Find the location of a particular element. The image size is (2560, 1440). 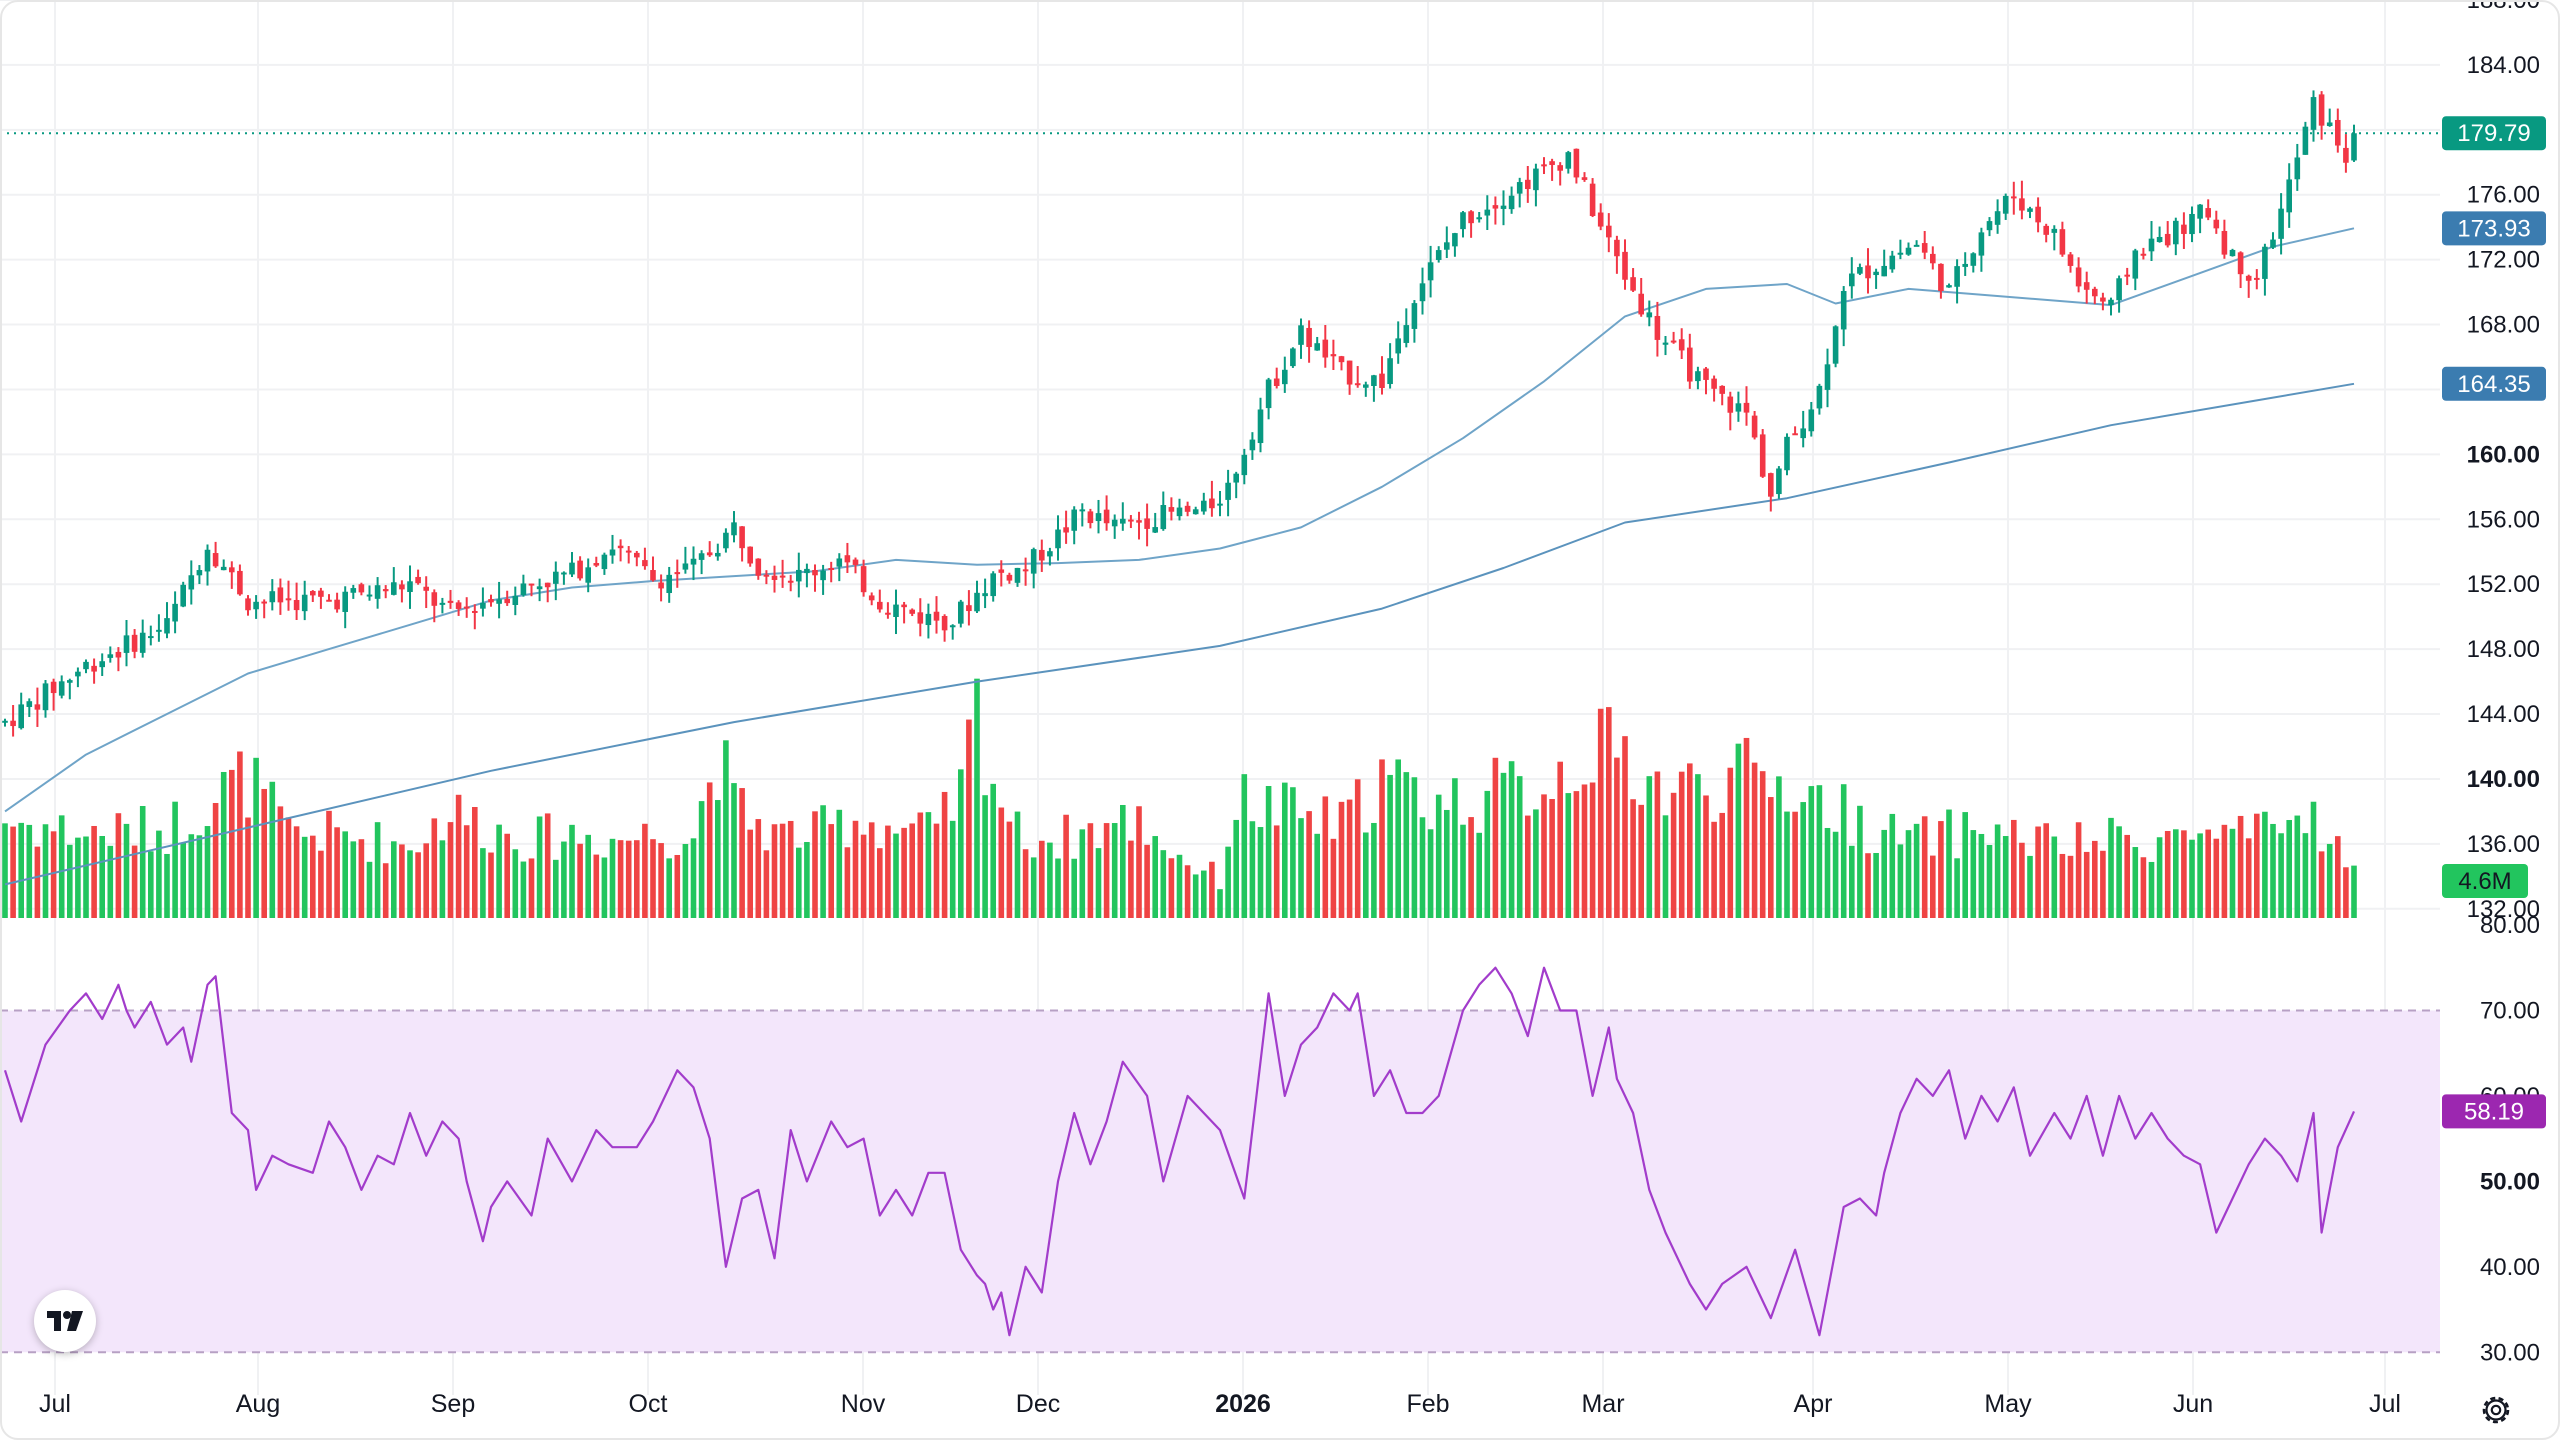

settings-gear-icon is located at coordinates (2496, 1410).